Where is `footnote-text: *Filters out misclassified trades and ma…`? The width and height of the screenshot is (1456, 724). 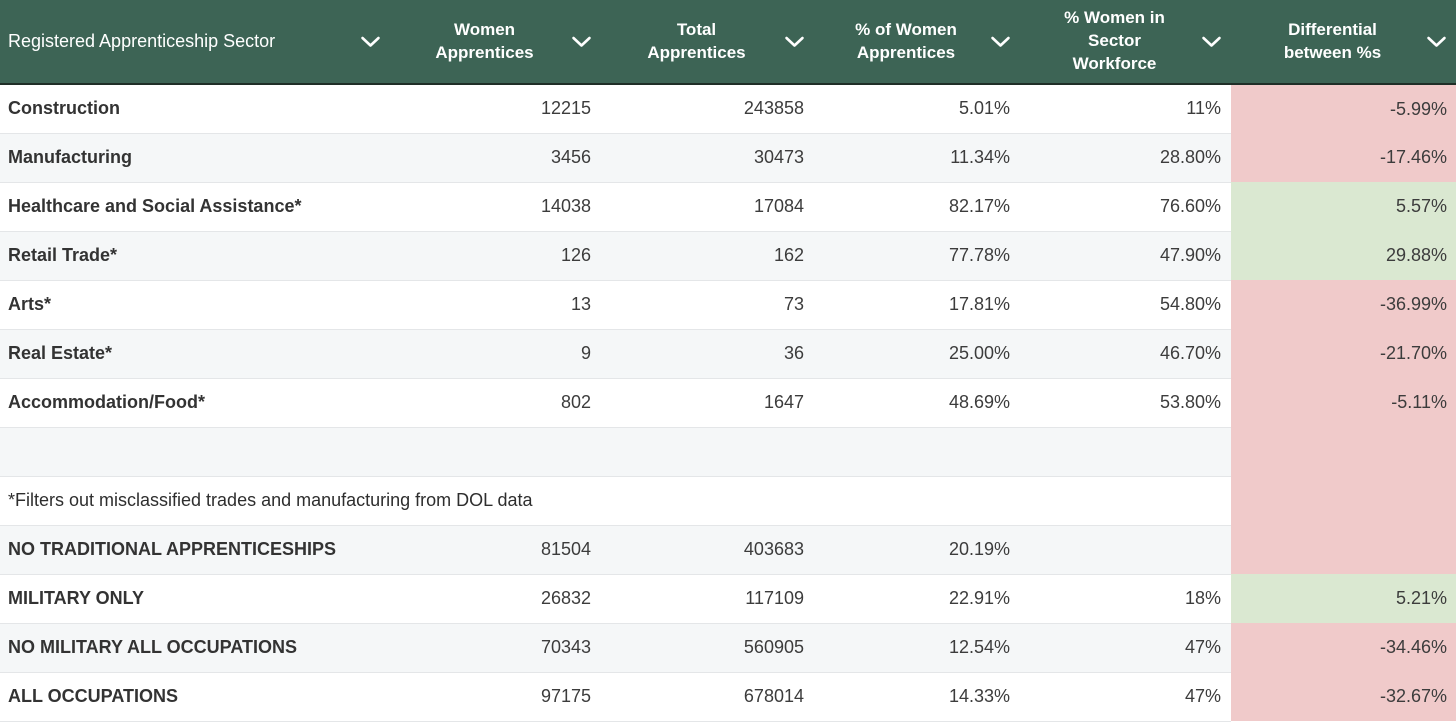 footnote-text: *Filters out misclassified trades and ma… is located at coordinates (615, 501).